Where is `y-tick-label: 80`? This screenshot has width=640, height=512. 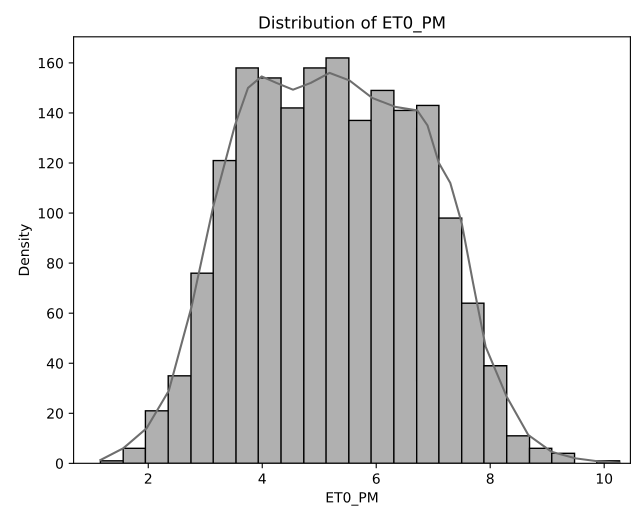 y-tick-label: 80 is located at coordinates (55, 263).